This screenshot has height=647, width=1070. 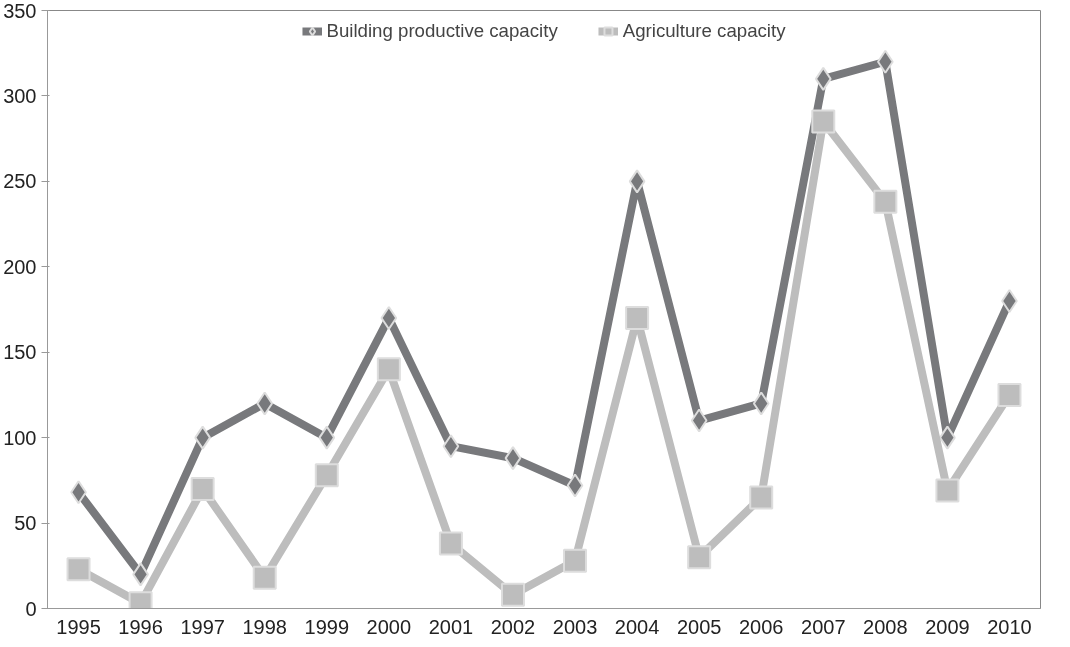 I want to click on y-tick-label: 100, so click(x=20, y=437).